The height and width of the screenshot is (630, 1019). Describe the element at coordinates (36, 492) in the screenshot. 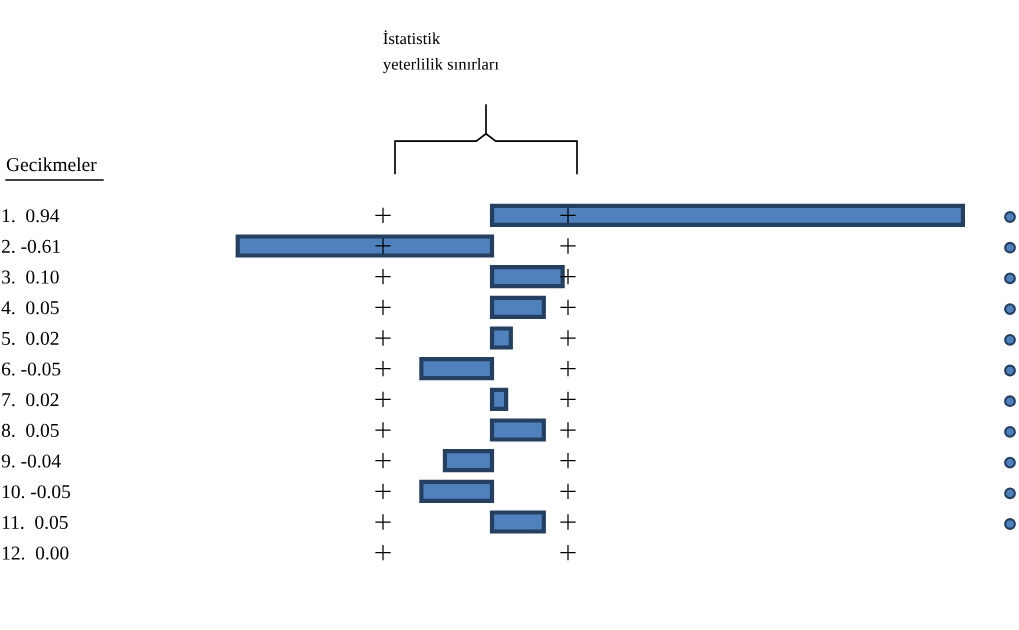

I see `y-tick-label: 10. -0.05` at that location.